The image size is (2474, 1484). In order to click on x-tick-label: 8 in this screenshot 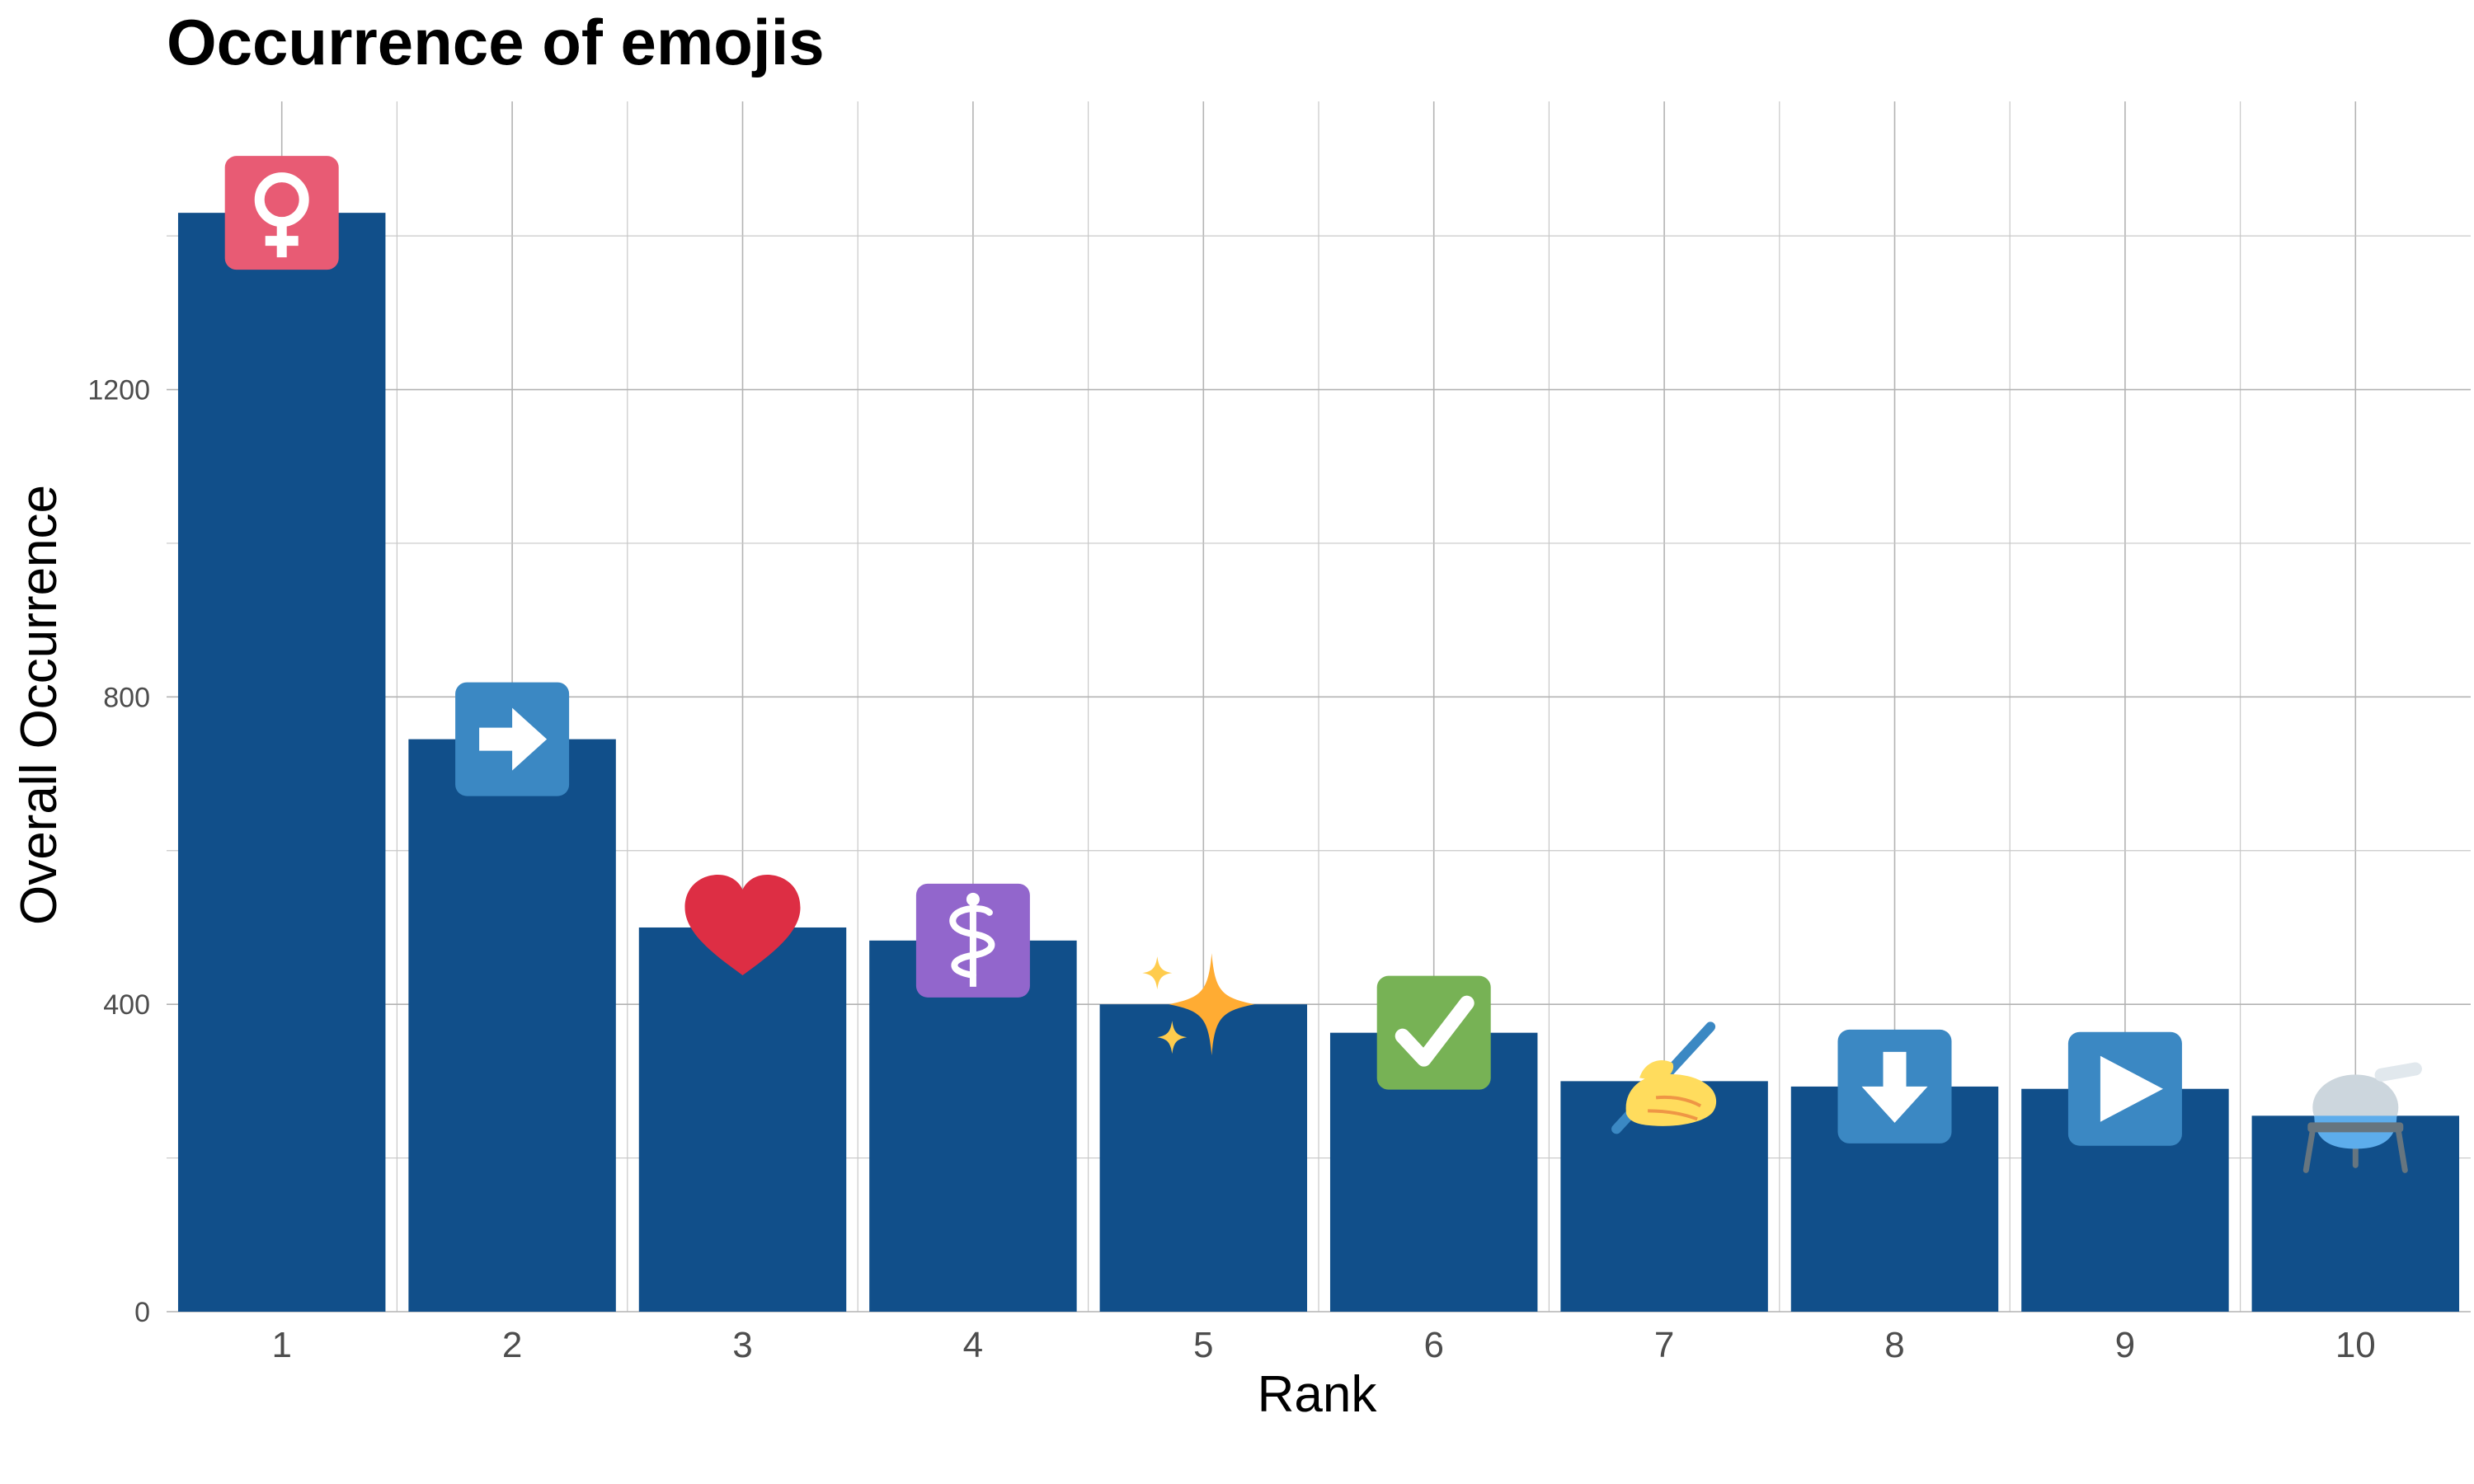, I will do `click(1894, 1345)`.